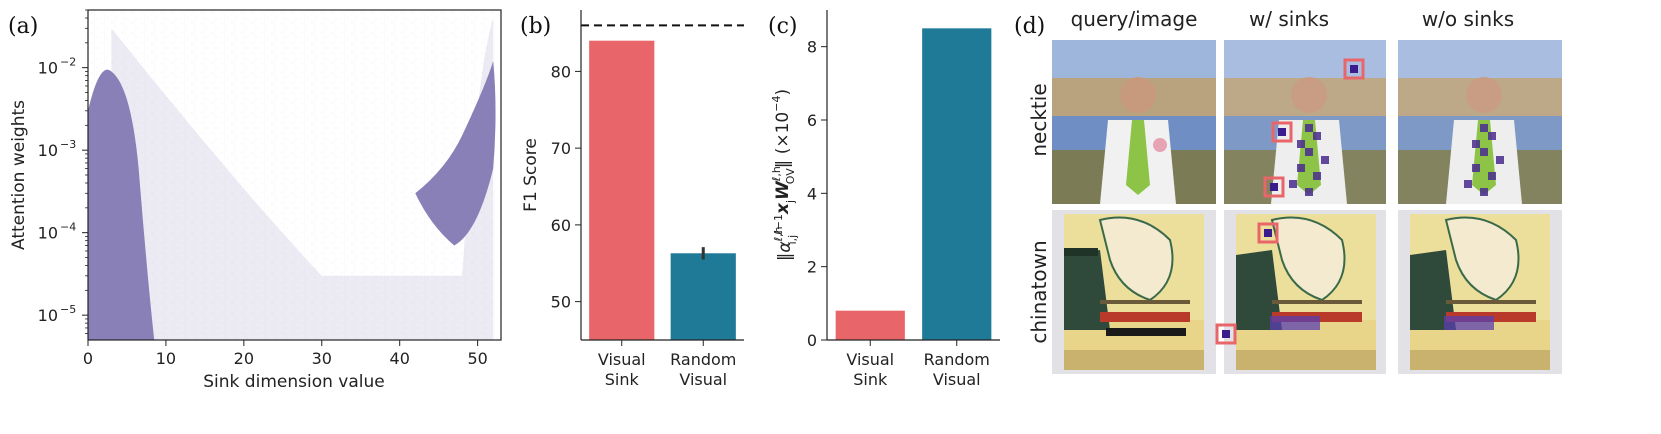  What do you see at coordinates (63, 171) in the screenshot?
I see `y-axis-ticks-a: 10−210−310−410−5` at bounding box center [63, 171].